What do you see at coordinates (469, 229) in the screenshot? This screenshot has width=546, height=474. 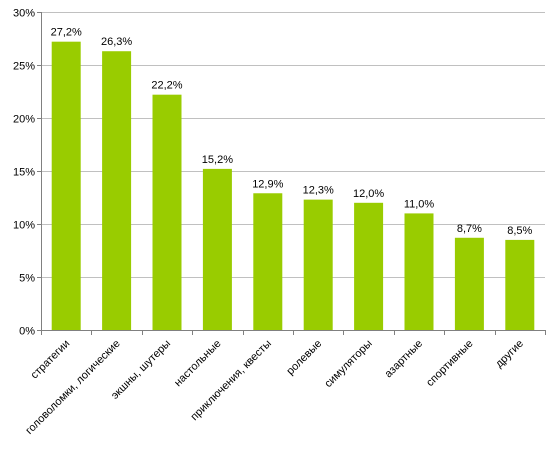 I see `data-label: 8,7%` at bounding box center [469, 229].